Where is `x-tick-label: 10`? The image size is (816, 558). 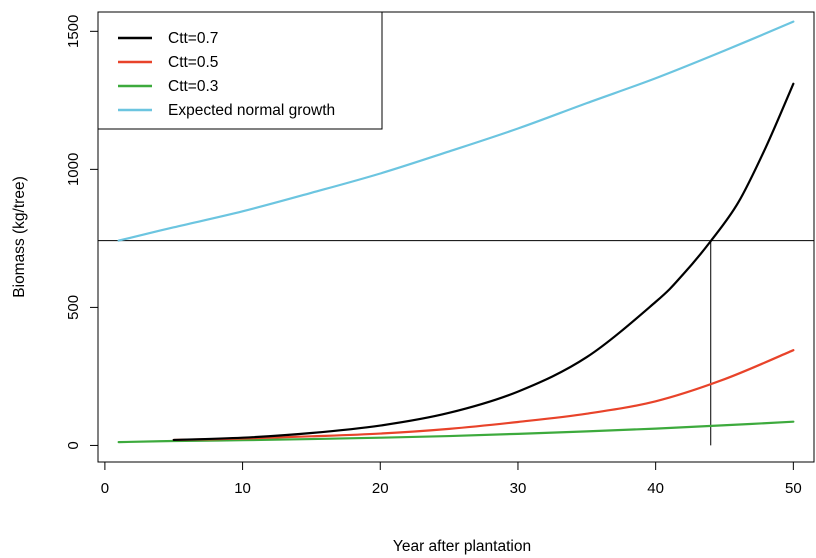
x-tick-label: 10 is located at coordinates (242, 488).